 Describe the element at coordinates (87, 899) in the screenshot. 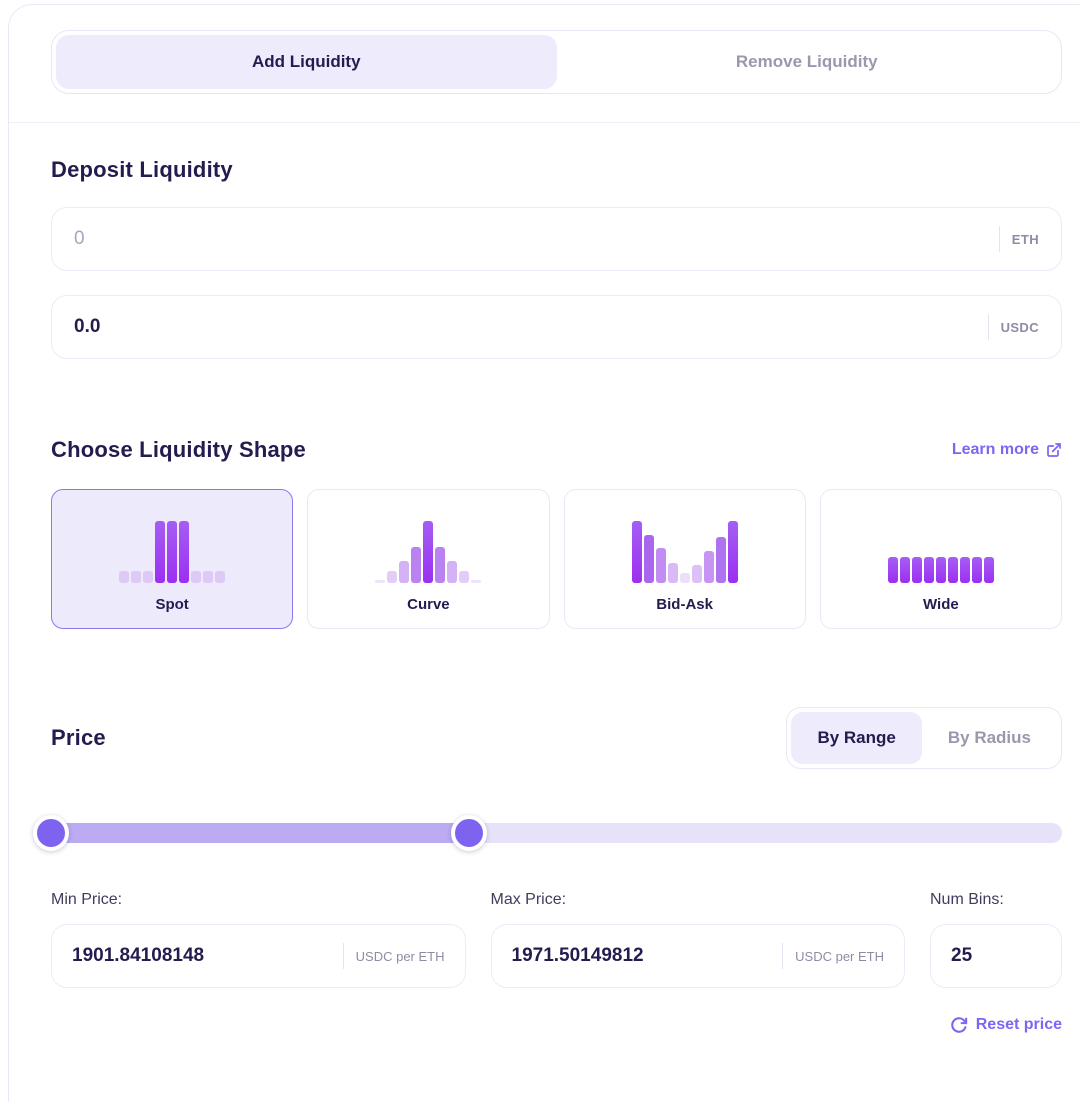

I see `min-price-label: Min Price:` at that location.